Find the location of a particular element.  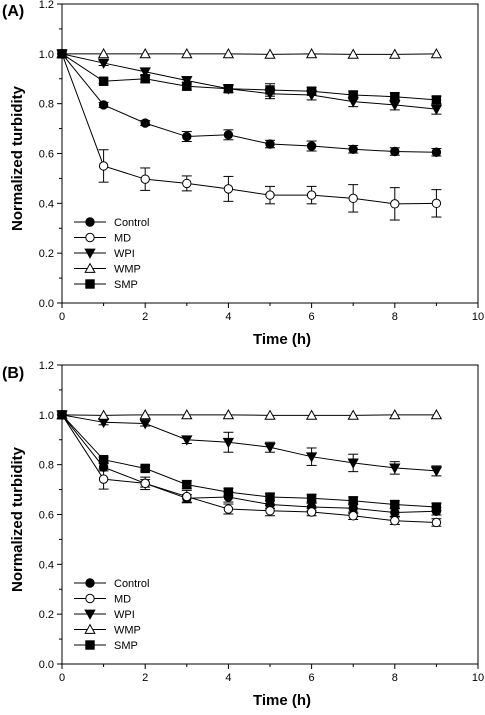

y-tick-label-2-3: 0.6 is located at coordinates (46, 516).